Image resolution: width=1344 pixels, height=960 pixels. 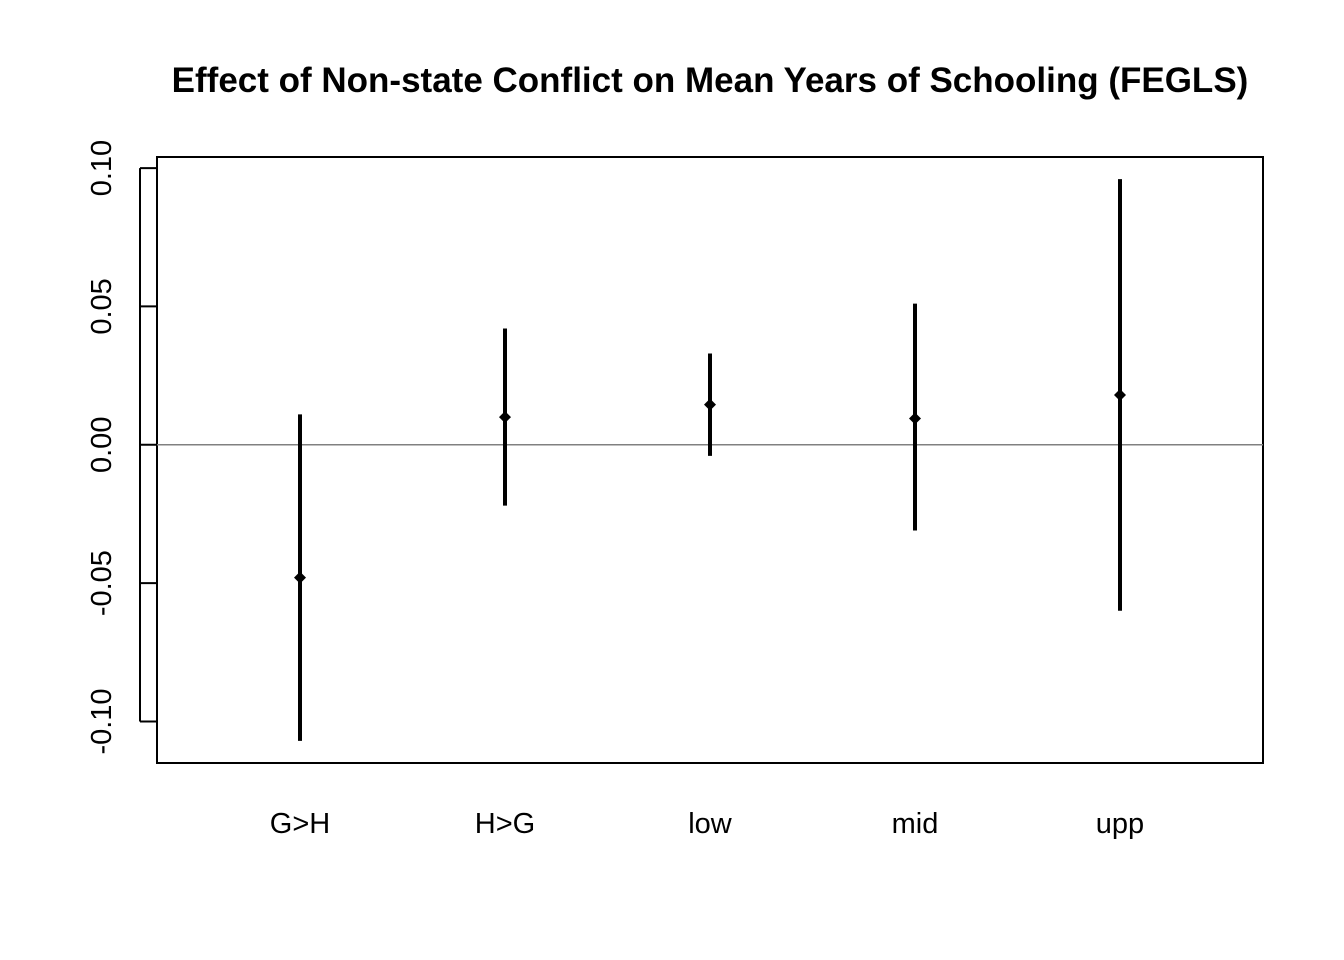 I want to click on y-tick-label: 0.10, so click(x=102, y=168).